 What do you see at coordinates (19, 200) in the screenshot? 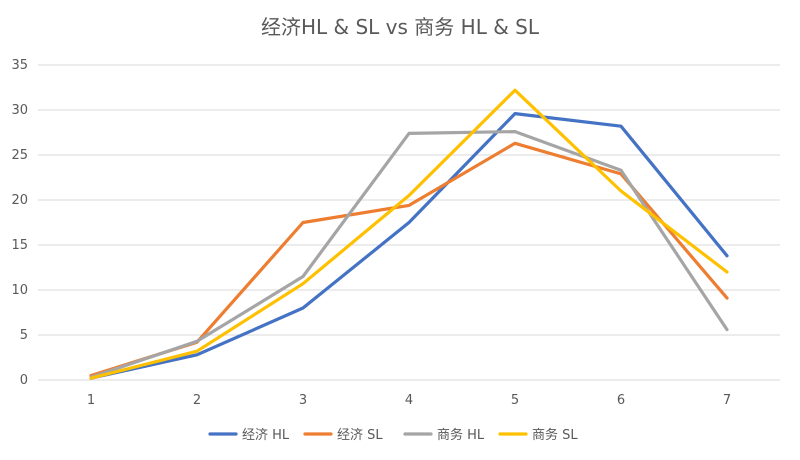
I see `y-tick-label: 20` at bounding box center [19, 200].